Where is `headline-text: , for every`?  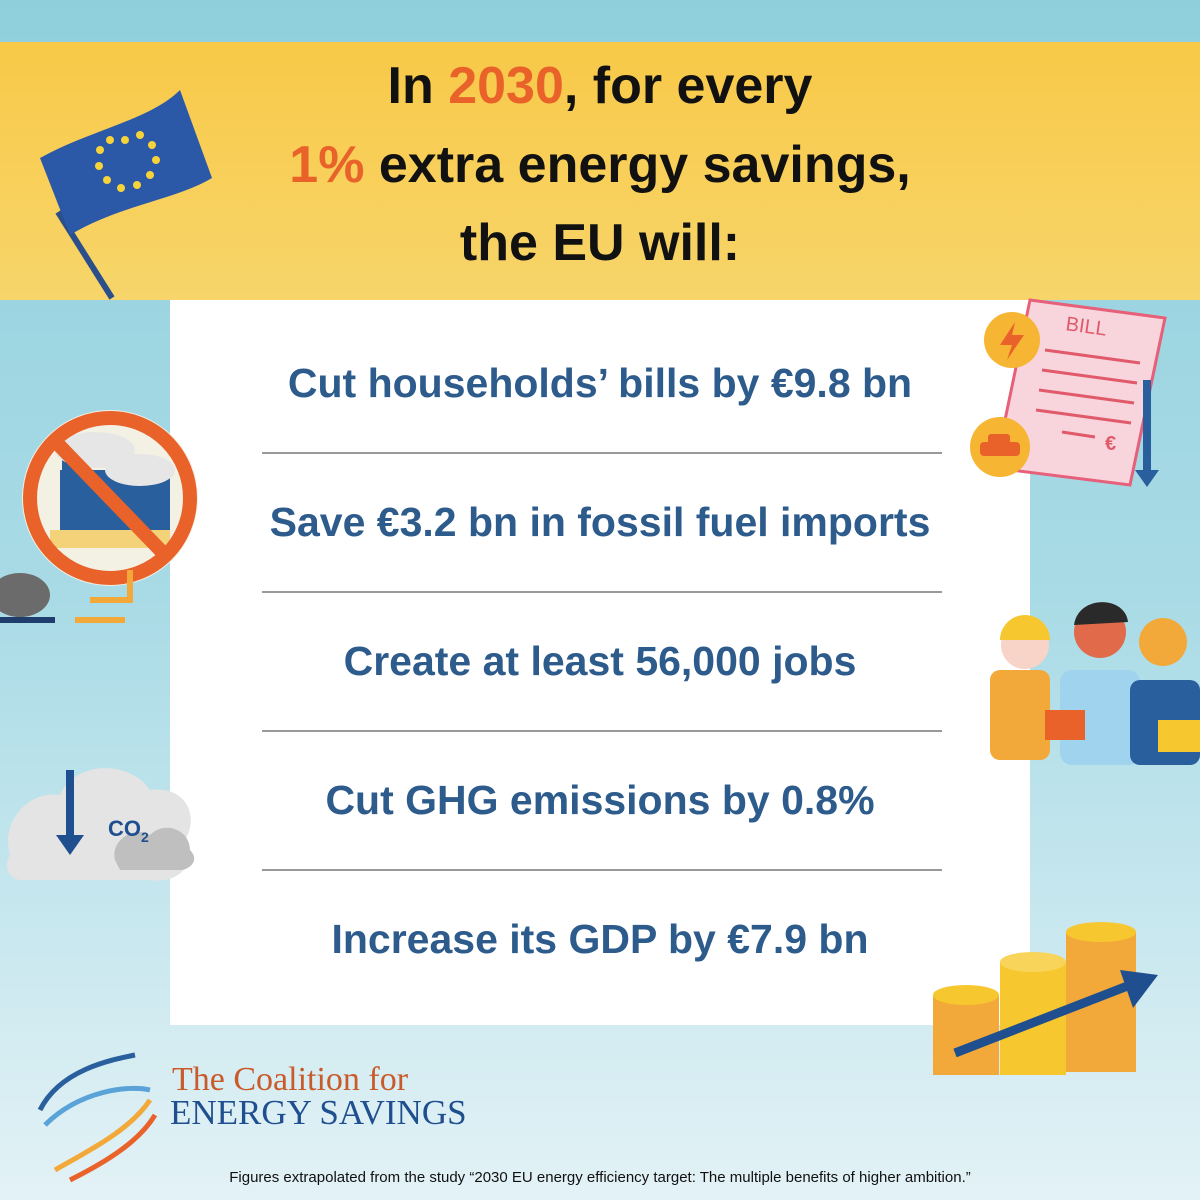
headline-text: , for every is located at coordinates (688, 86).